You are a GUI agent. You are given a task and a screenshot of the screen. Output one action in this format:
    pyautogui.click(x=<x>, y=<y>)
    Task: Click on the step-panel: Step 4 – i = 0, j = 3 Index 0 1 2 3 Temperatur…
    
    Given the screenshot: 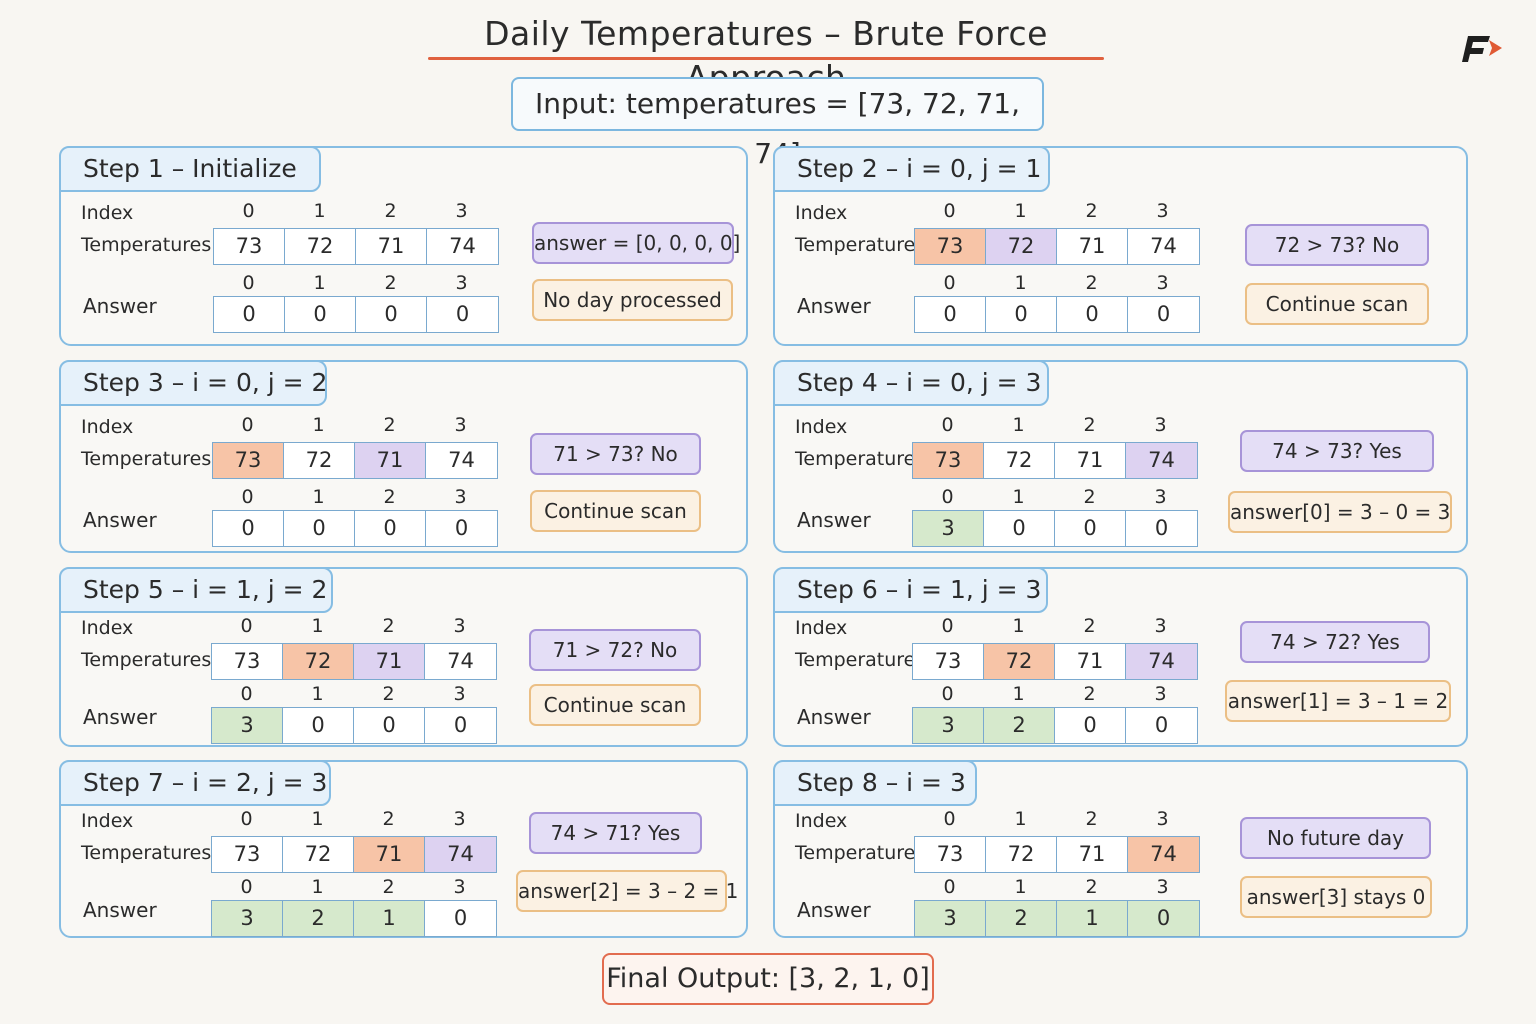 What is the action you would take?
    pyautogui.click(x=1120, y=456)
    